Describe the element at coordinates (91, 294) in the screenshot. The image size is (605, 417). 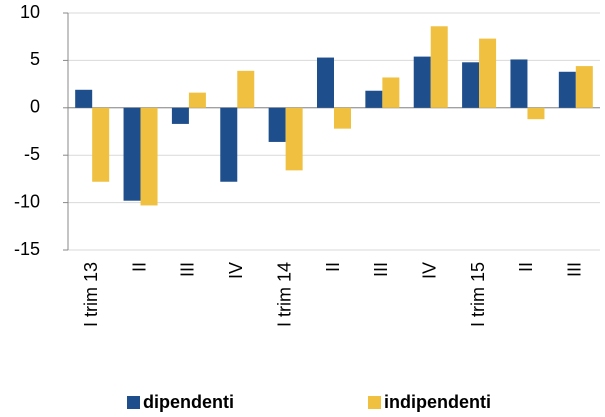
I see `x-tick-label: I trim 13` at that location.